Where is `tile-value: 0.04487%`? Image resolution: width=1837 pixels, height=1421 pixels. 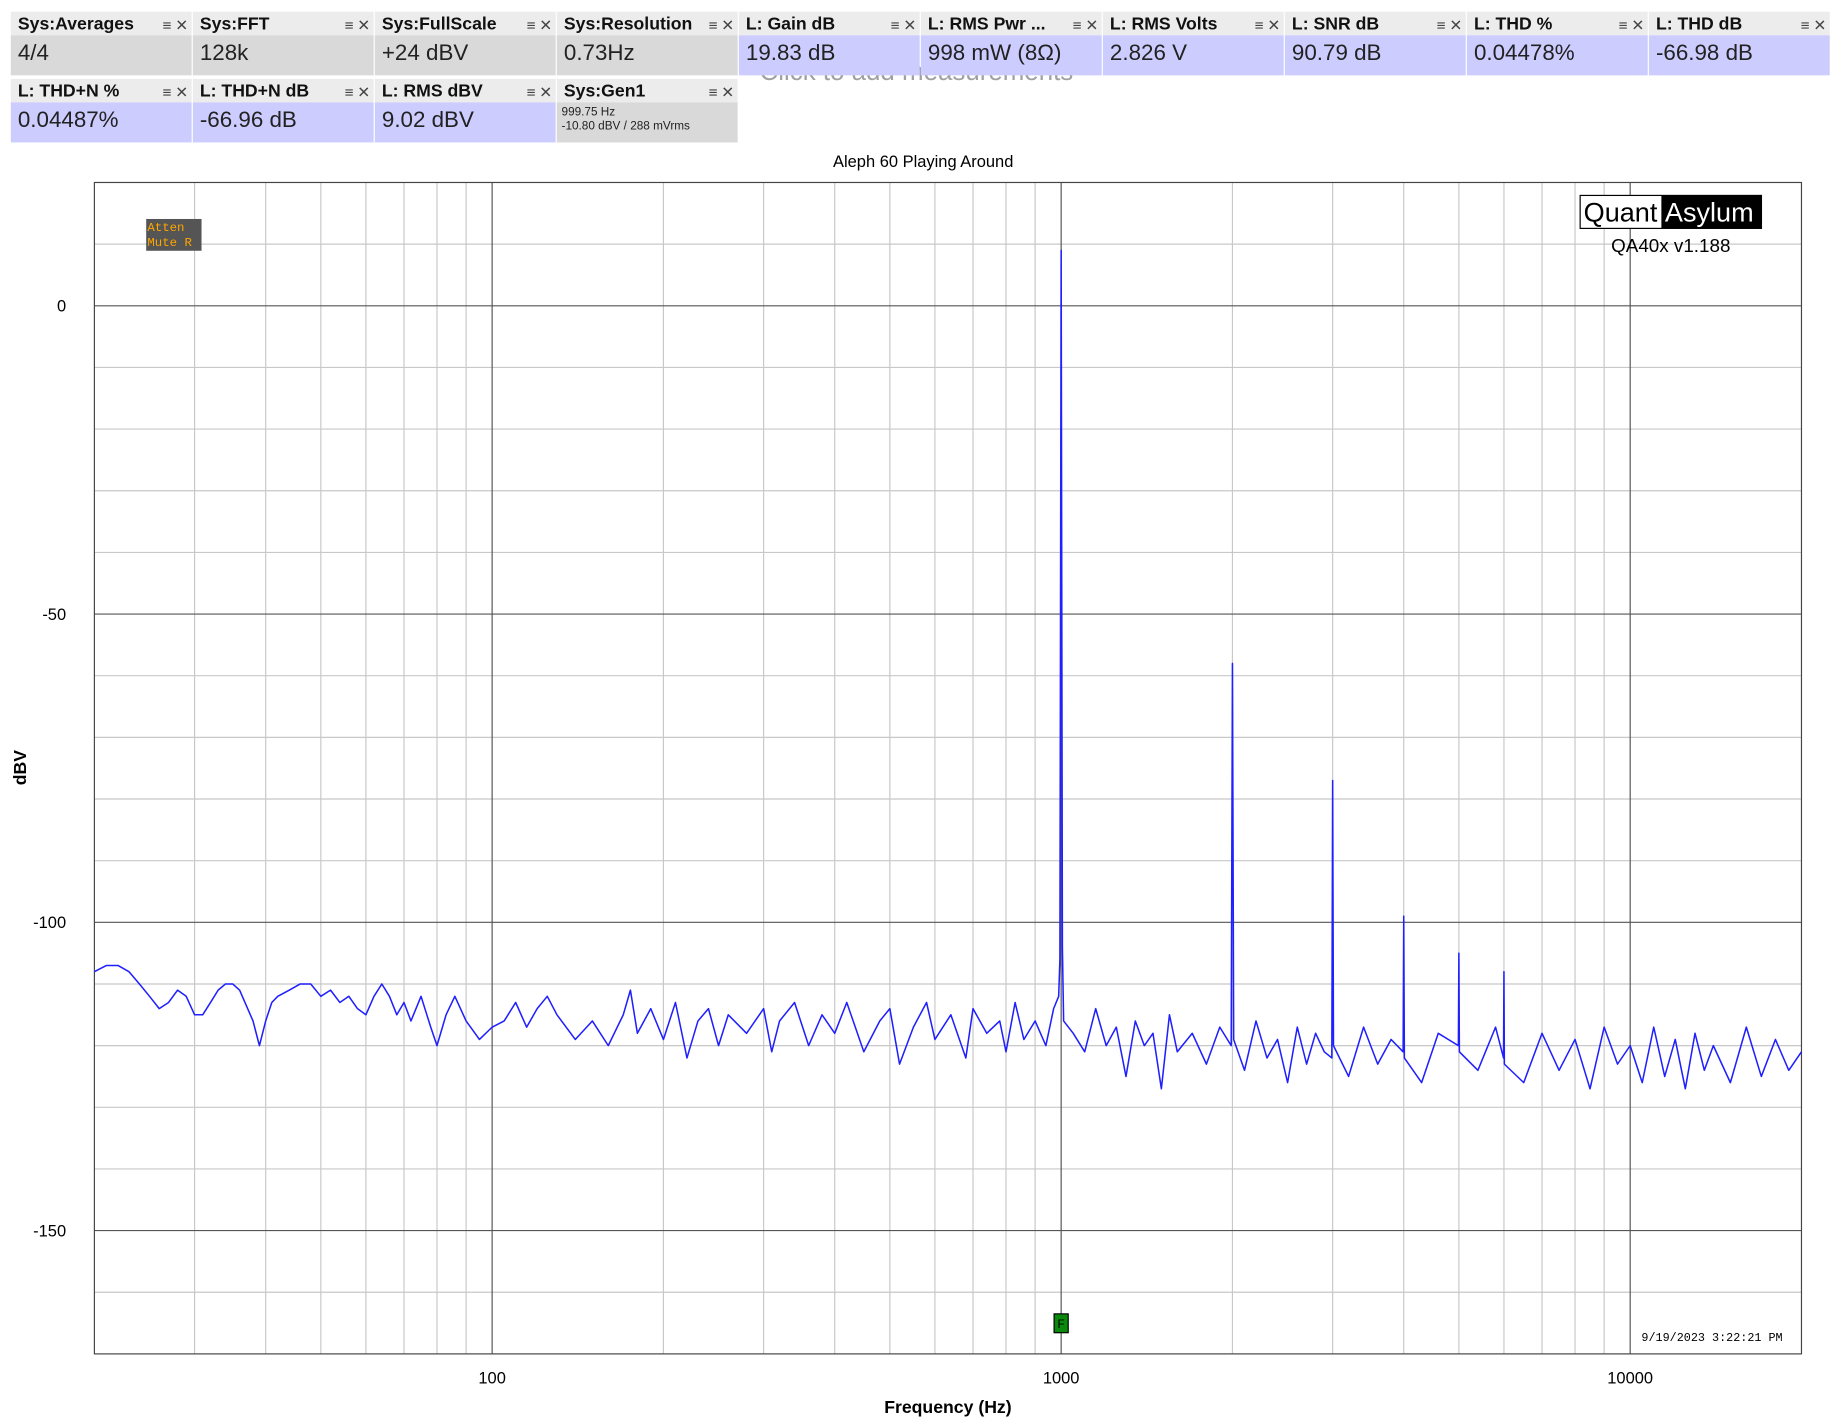 tile-value: 0.04487% is located at coordinates (68, 119).